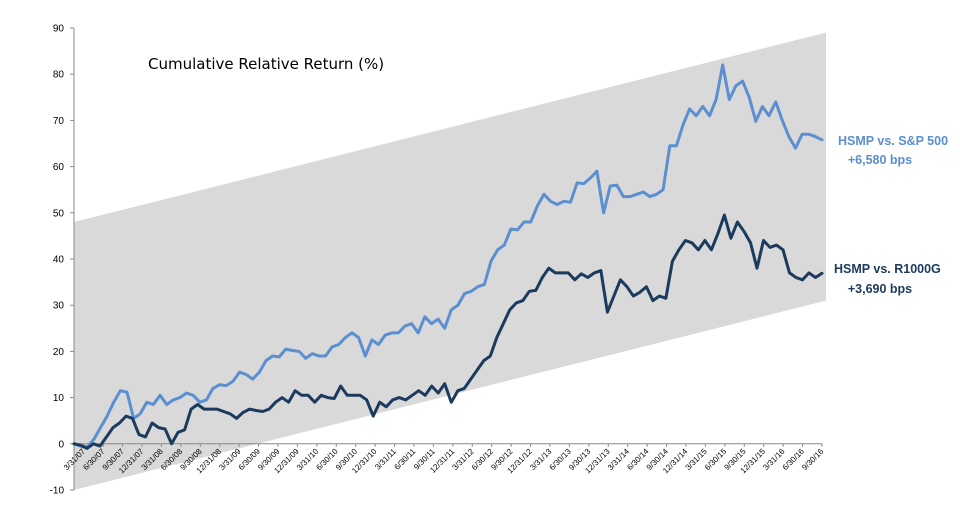 The height and width of the screenshot is (518, 960). Describe the element at coordinates (59, 167) in the screenshot. I see `y-tick-label: 60` at that location.